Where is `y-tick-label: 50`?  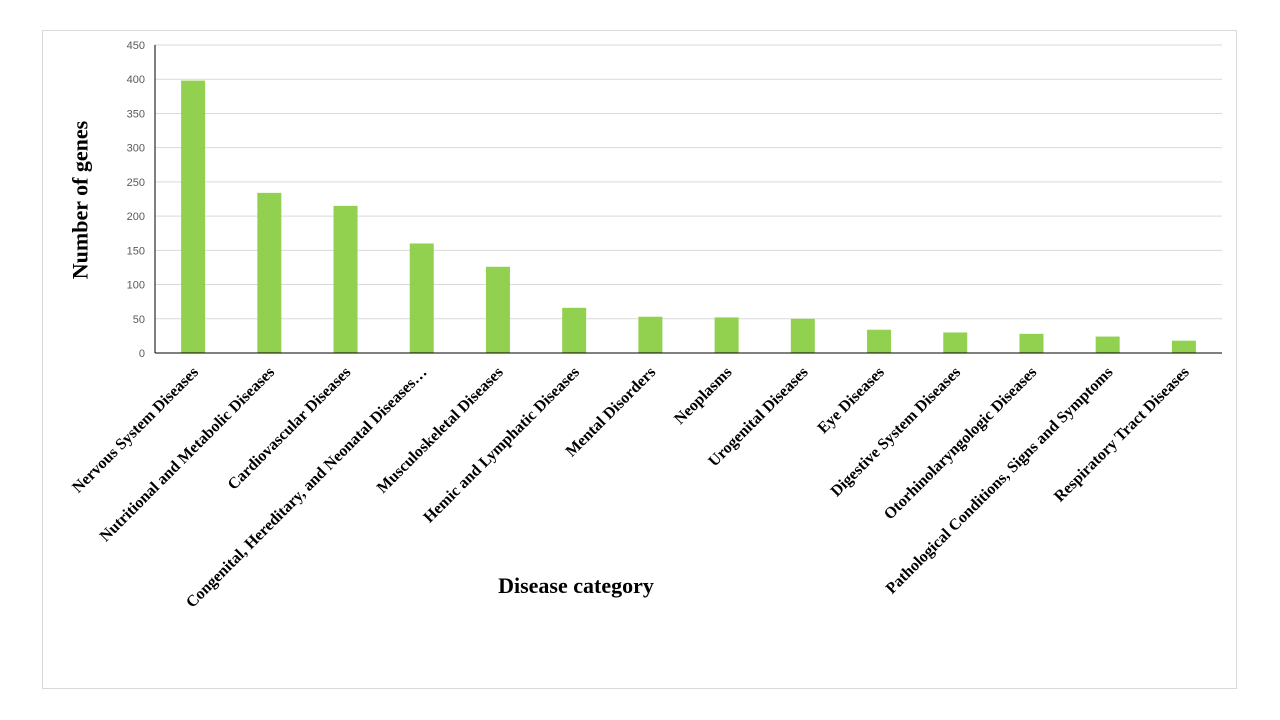
y-tick-label: 50 is located at coordinates (139, 320).